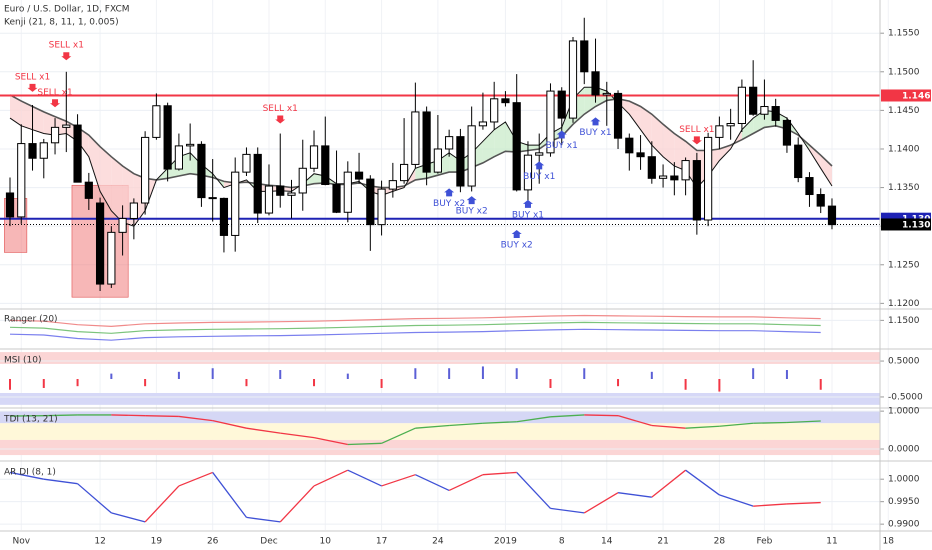 The height and width of the screenshot is (550, 932). Describe the element at coordinates (562, 542) in the screenshot. I see `x-tick-label: 8` at that location.